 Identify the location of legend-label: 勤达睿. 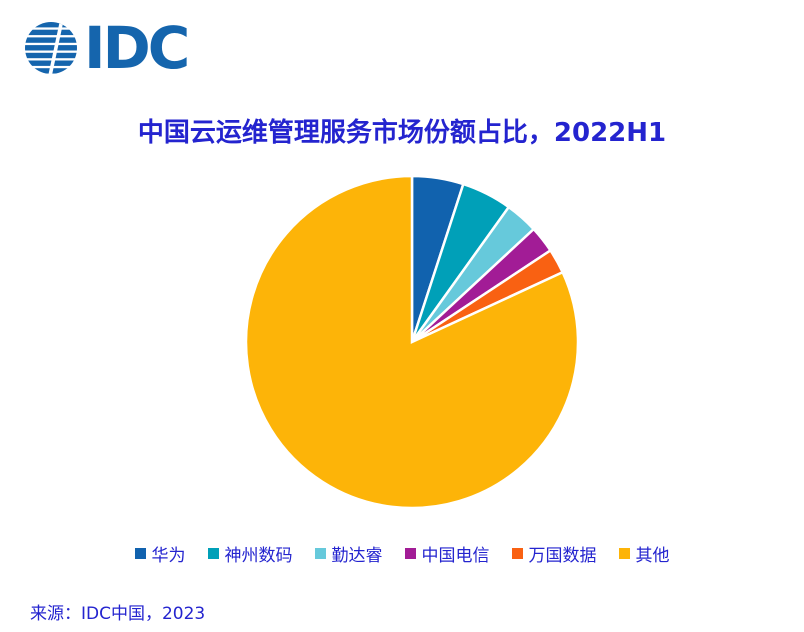
(357, 556).